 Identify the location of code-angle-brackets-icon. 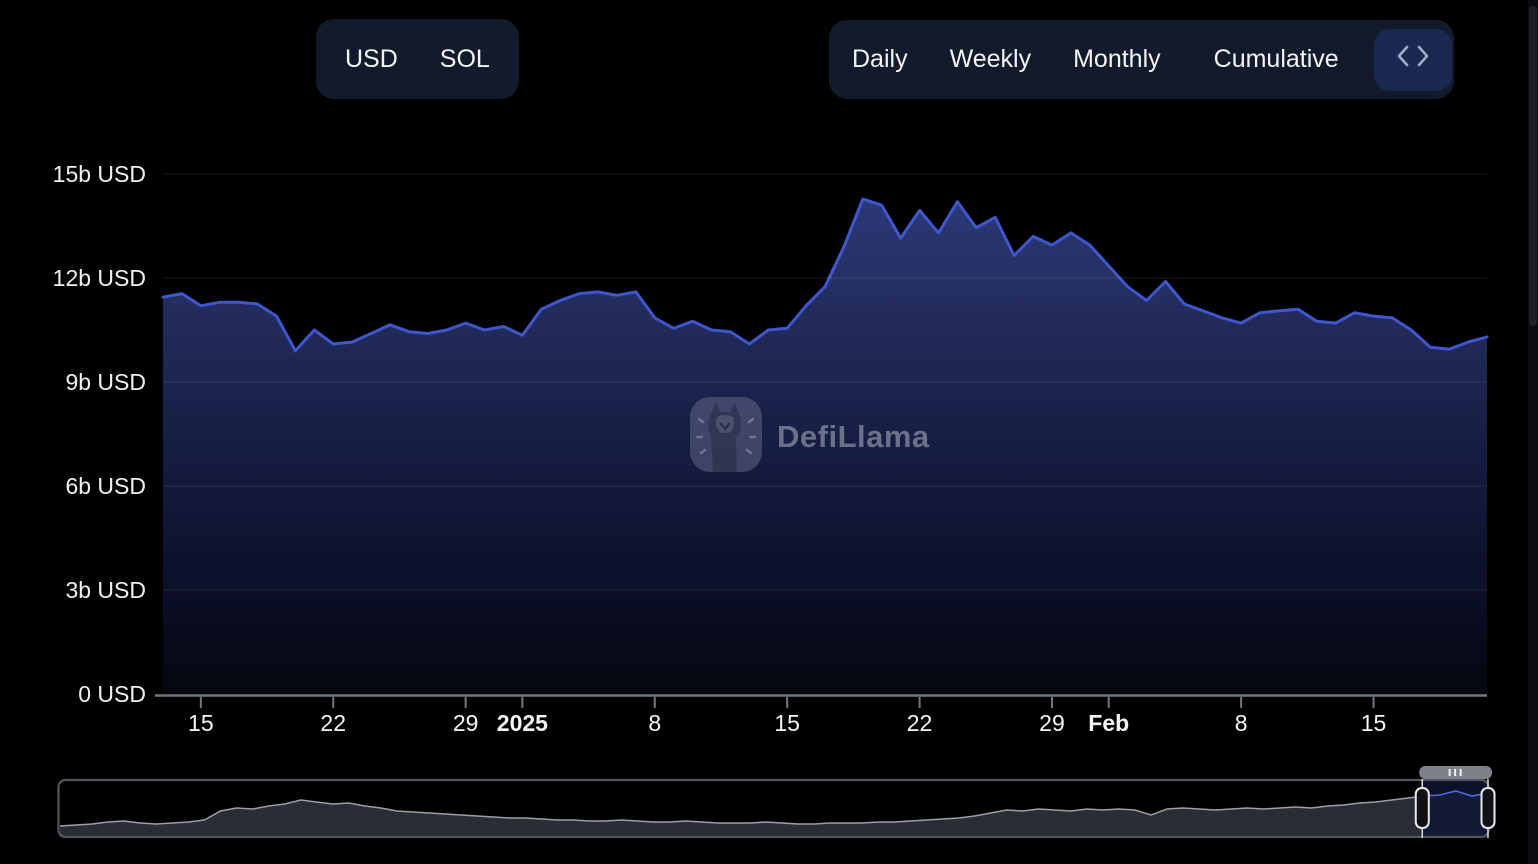
(1413, 59).